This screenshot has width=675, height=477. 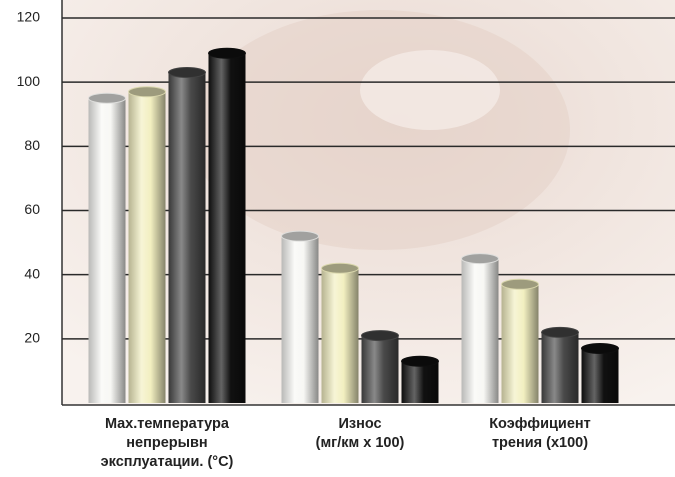 What do you see at coordinates (29, 81) in the screenshot?
I see `y-tick-label: 100` at bounding box center [29, 81].